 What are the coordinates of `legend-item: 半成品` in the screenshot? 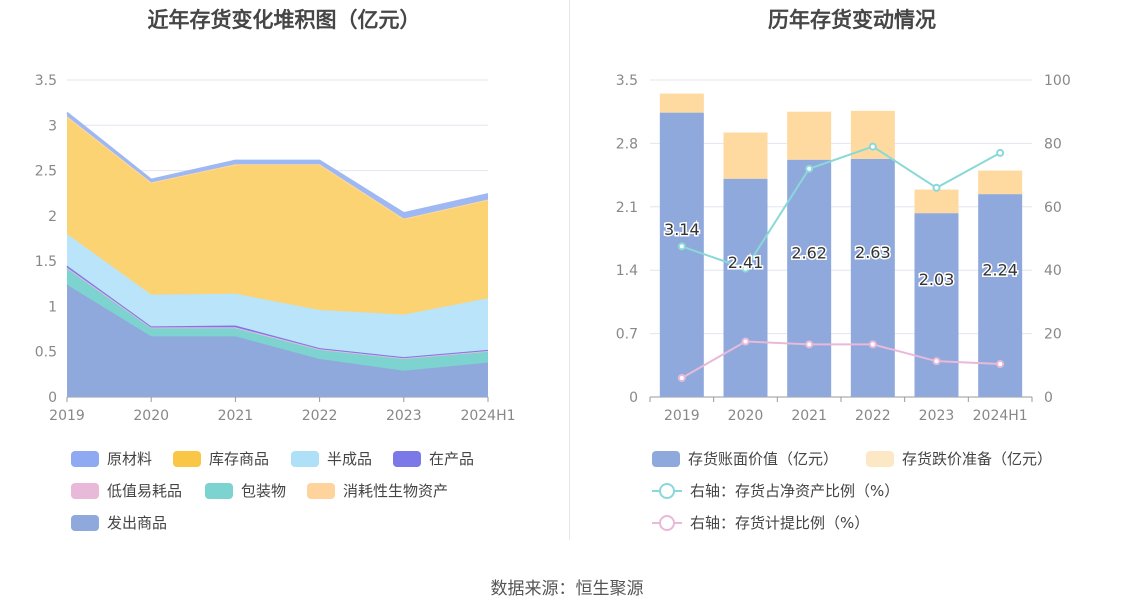 It's located at (331, 458).